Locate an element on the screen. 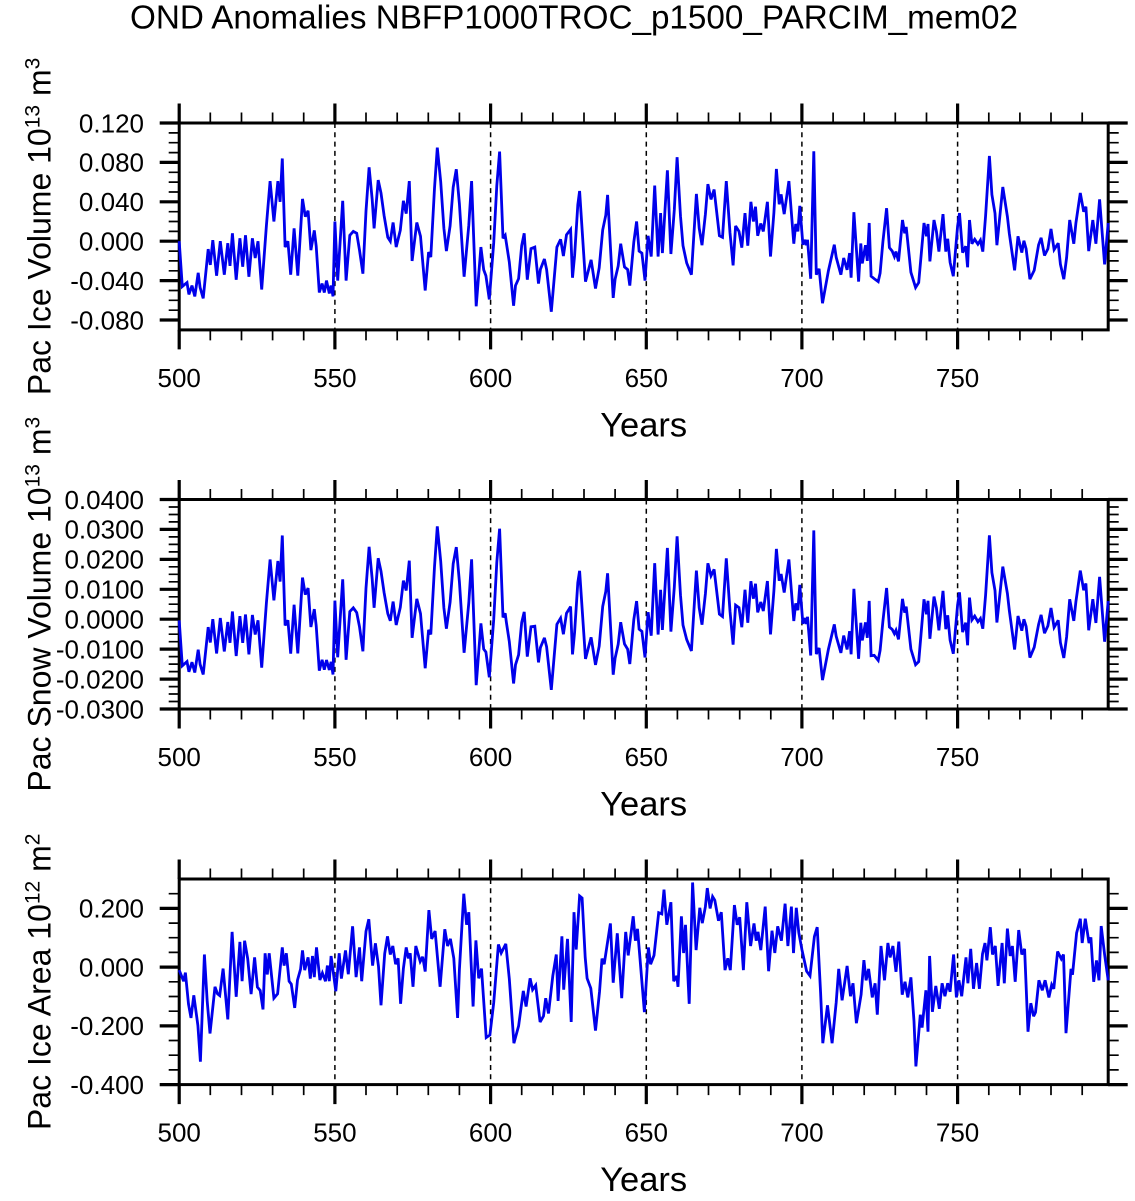 This screenshot has width=1135, height=1201. svg-text: 0.0000 is located at coordinates (104, 620).